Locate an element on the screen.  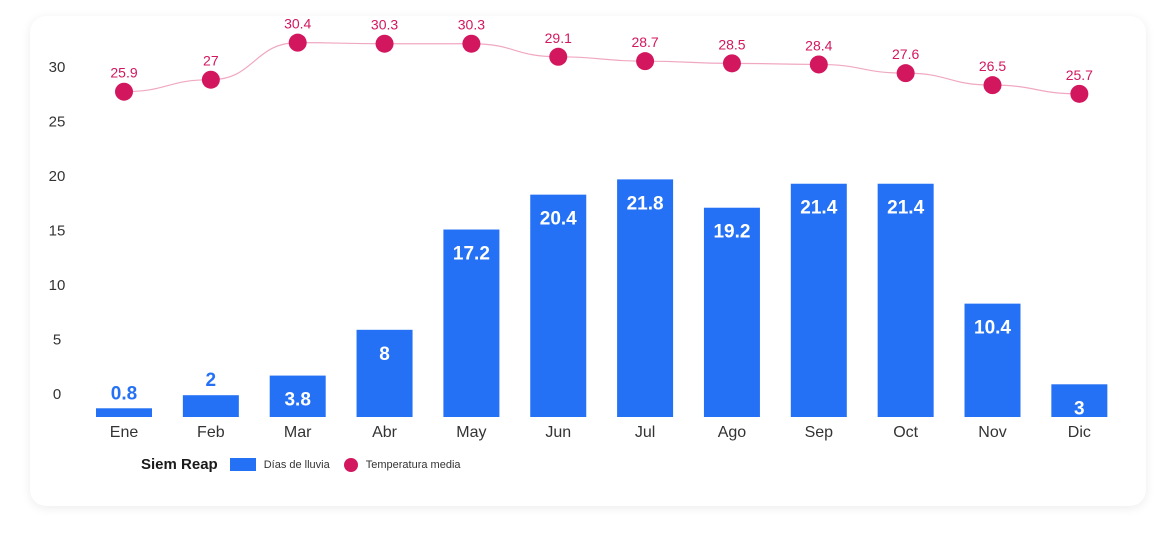
legend-line-label: Temperatura media is located at coordinates (413, 464).